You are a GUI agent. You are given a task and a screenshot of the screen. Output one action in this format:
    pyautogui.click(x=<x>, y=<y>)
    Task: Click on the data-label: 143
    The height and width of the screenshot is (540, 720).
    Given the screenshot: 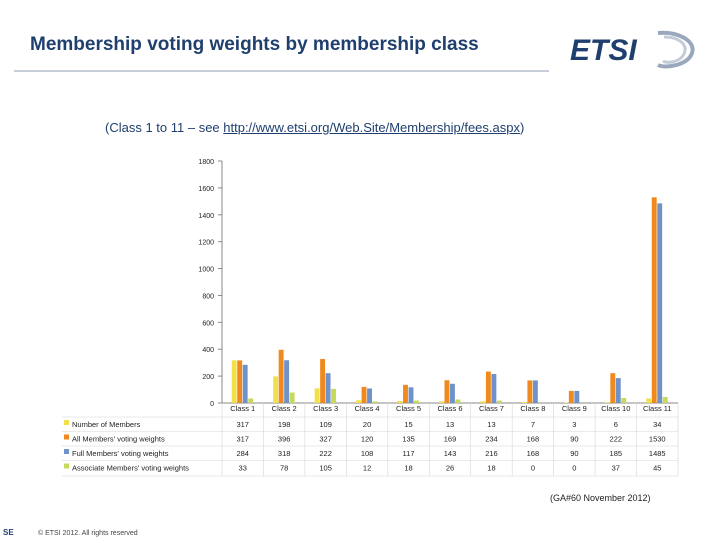 What is the action you would take?
    pyautogui.click(x=450, y=453)
    